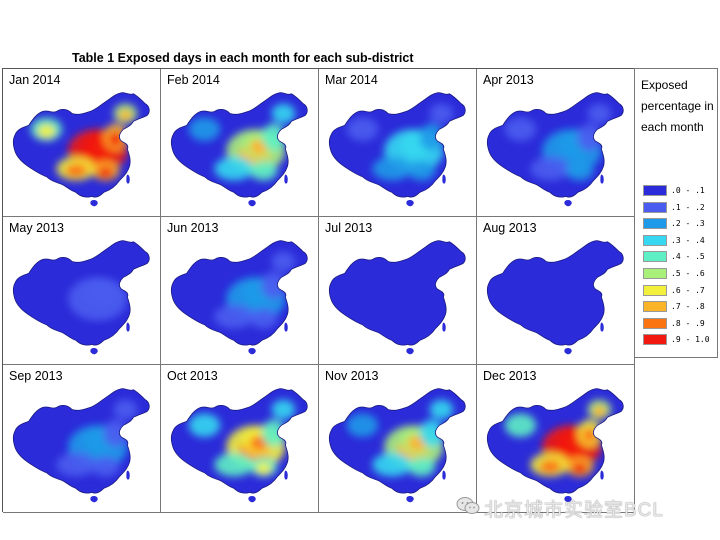  I want to click on panel-month-label: Jan 2014, so click(35, 80).